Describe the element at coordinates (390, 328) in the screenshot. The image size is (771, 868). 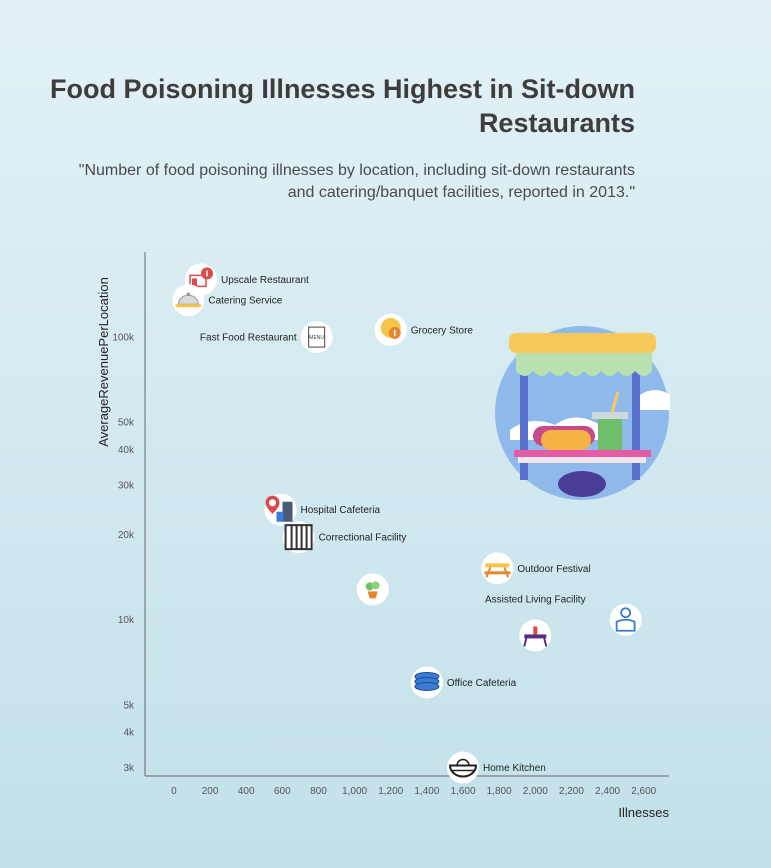
I see `grocery-pin-icon` at that location.